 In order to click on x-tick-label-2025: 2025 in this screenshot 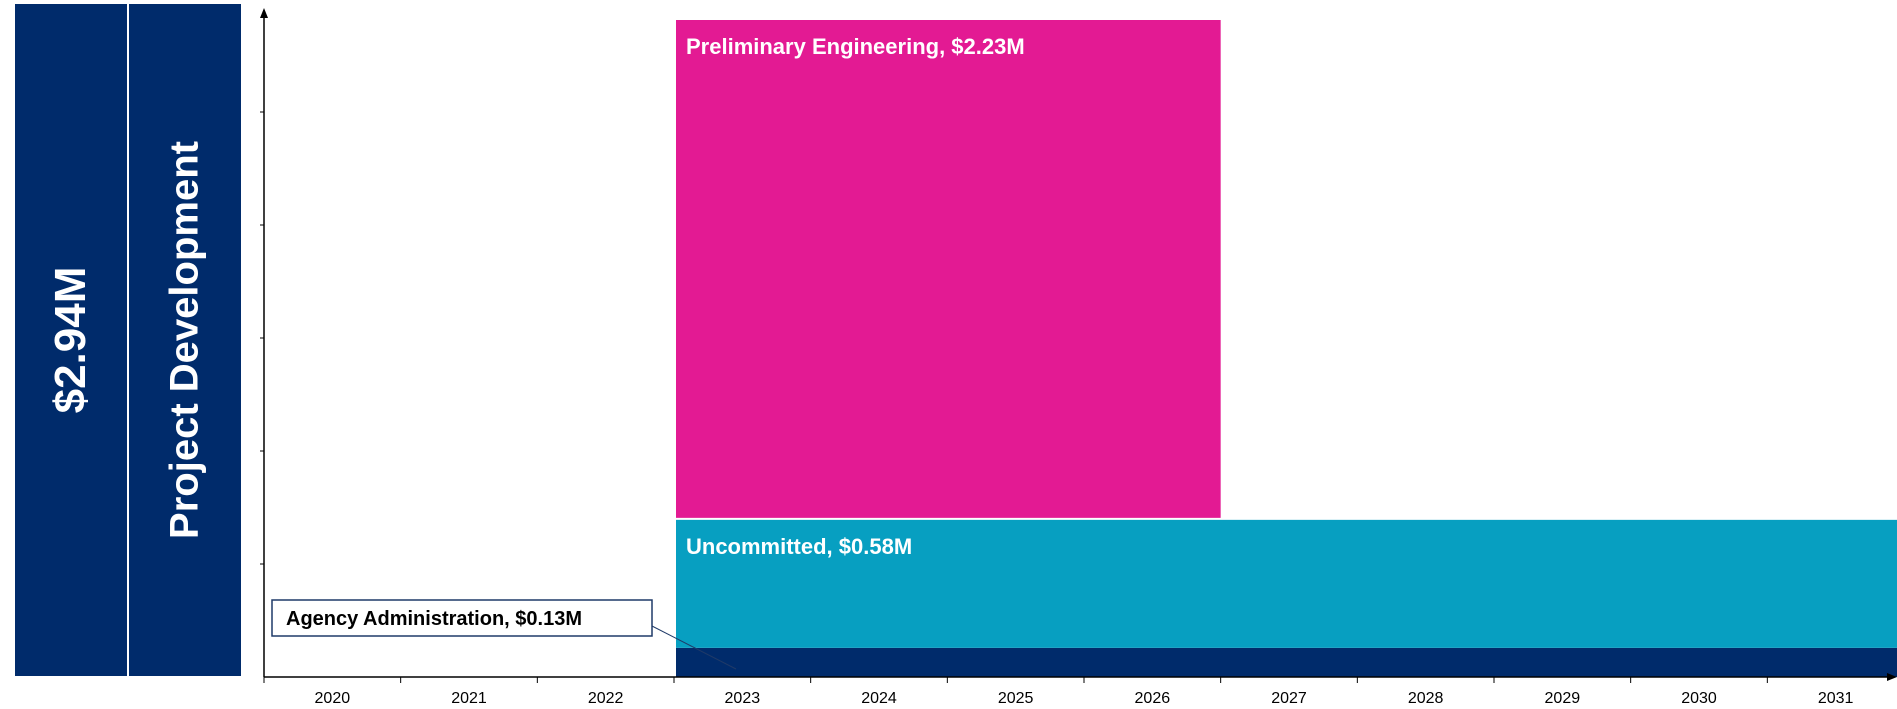, I will do `click(1016, 698)`.